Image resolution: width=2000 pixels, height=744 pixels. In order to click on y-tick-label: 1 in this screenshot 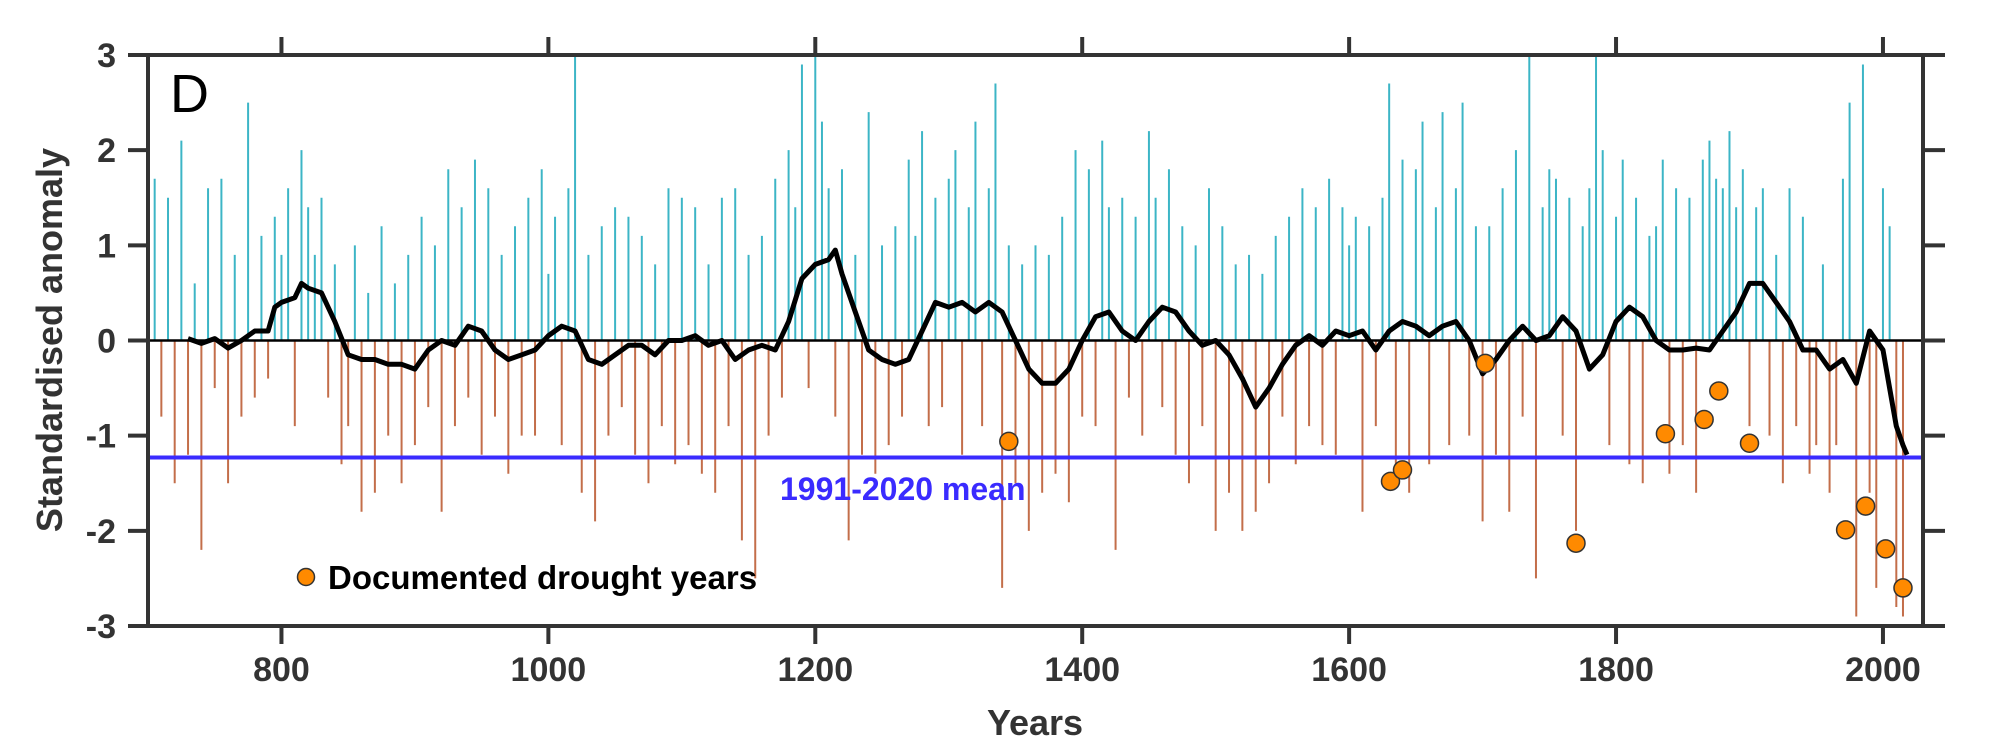, I will do `click(106, 246)`.